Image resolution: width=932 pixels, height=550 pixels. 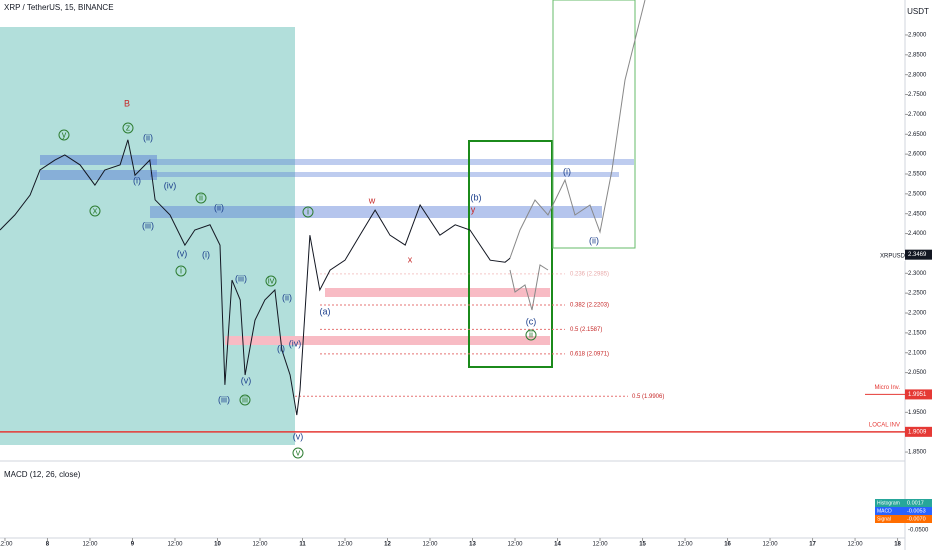 What do you see at coordinates (586, 330) in the screenshot?
I see `fib-label: 0.5 (2.1587)` at bounding box center [586, 330].